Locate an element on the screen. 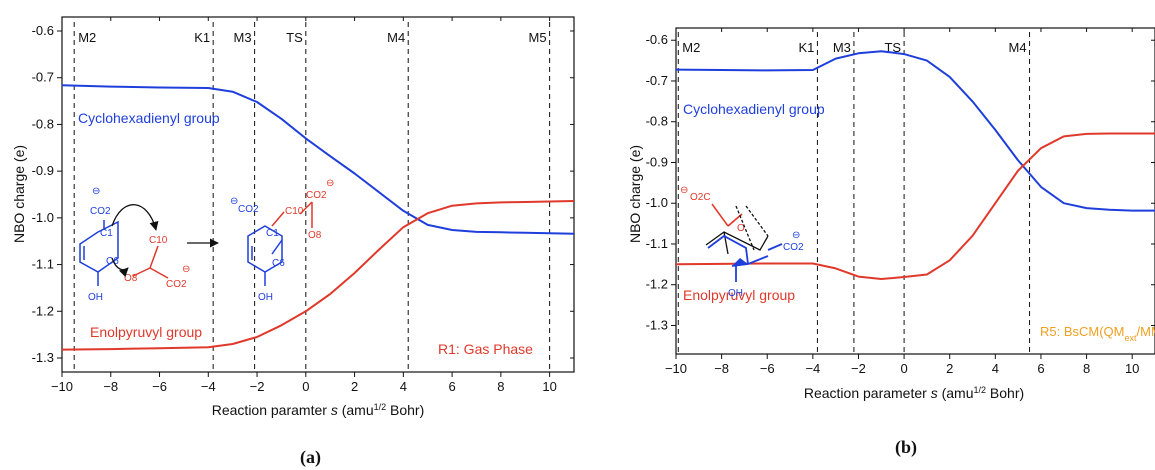  xlabel-a: Reaction paramter s (amu1/2 Bohr) is located at coordinates (318, 410).